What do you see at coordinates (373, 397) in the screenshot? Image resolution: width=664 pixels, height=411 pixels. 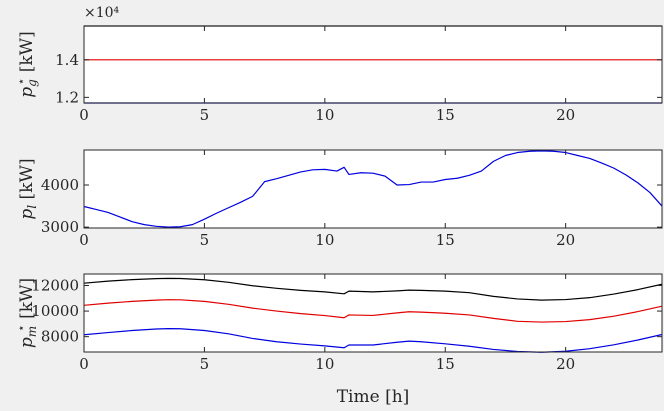 I see `x-axis-label: Time [h]` at bounding box center [373, 397].